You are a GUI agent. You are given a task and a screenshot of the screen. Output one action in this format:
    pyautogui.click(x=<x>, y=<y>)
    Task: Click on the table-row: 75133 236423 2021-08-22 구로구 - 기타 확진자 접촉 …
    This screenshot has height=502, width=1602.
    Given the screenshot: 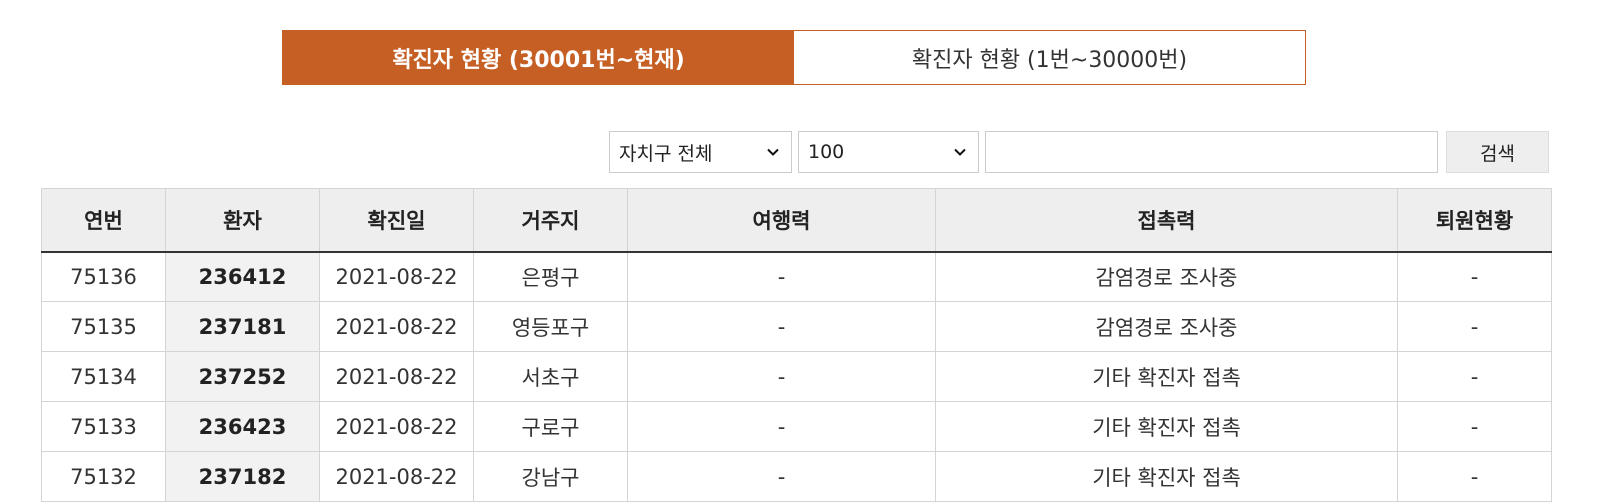 What is the action you would take?
    pyautogui.click(x=797, y=427)
    